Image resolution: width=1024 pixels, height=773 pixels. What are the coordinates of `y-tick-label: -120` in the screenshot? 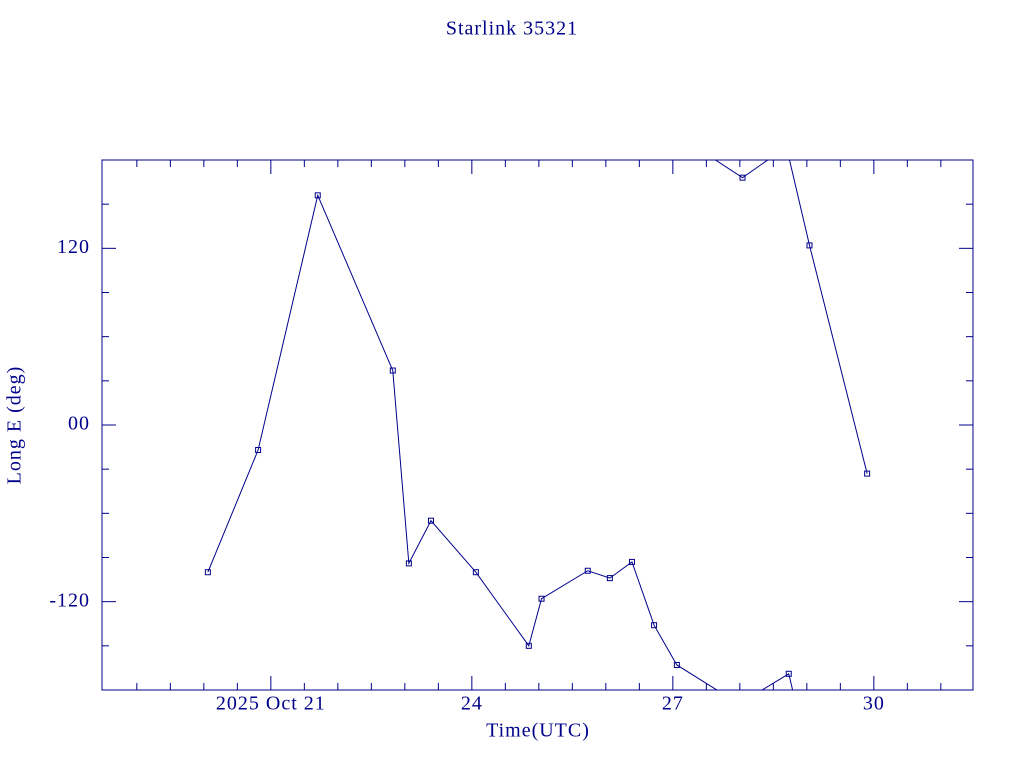 It's located at (69, 600).